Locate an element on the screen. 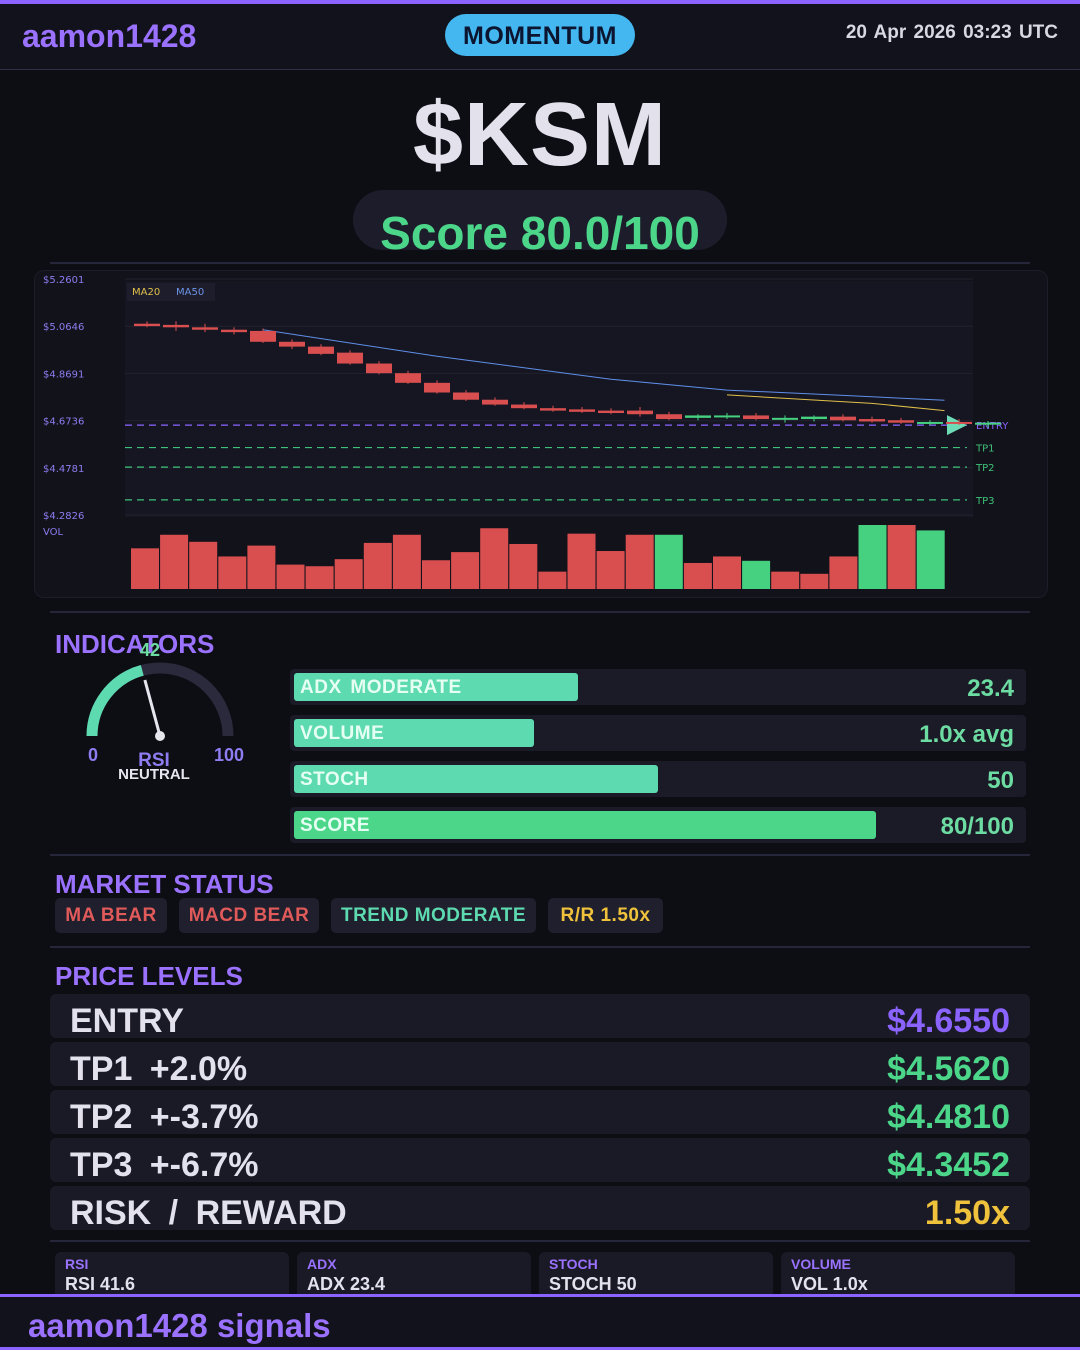 The width and height of the screenshot is (1080, 1350). indicator-bar-value: 1.0x avg is located at coordinates (966, 734).